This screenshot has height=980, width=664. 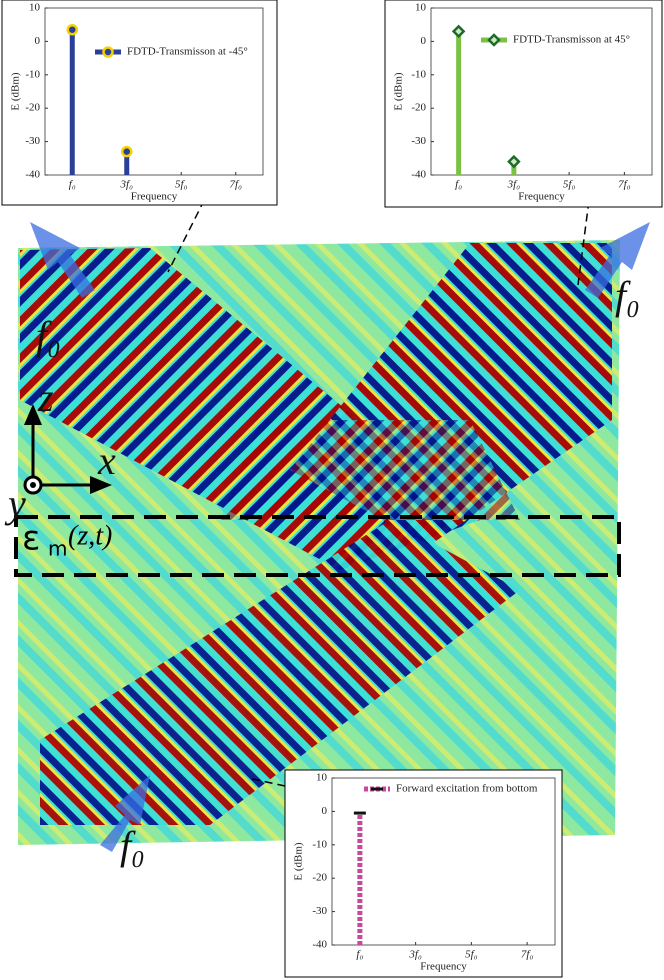 I want to click on epsilon-args: (z,t), so click(x=90, y=535).